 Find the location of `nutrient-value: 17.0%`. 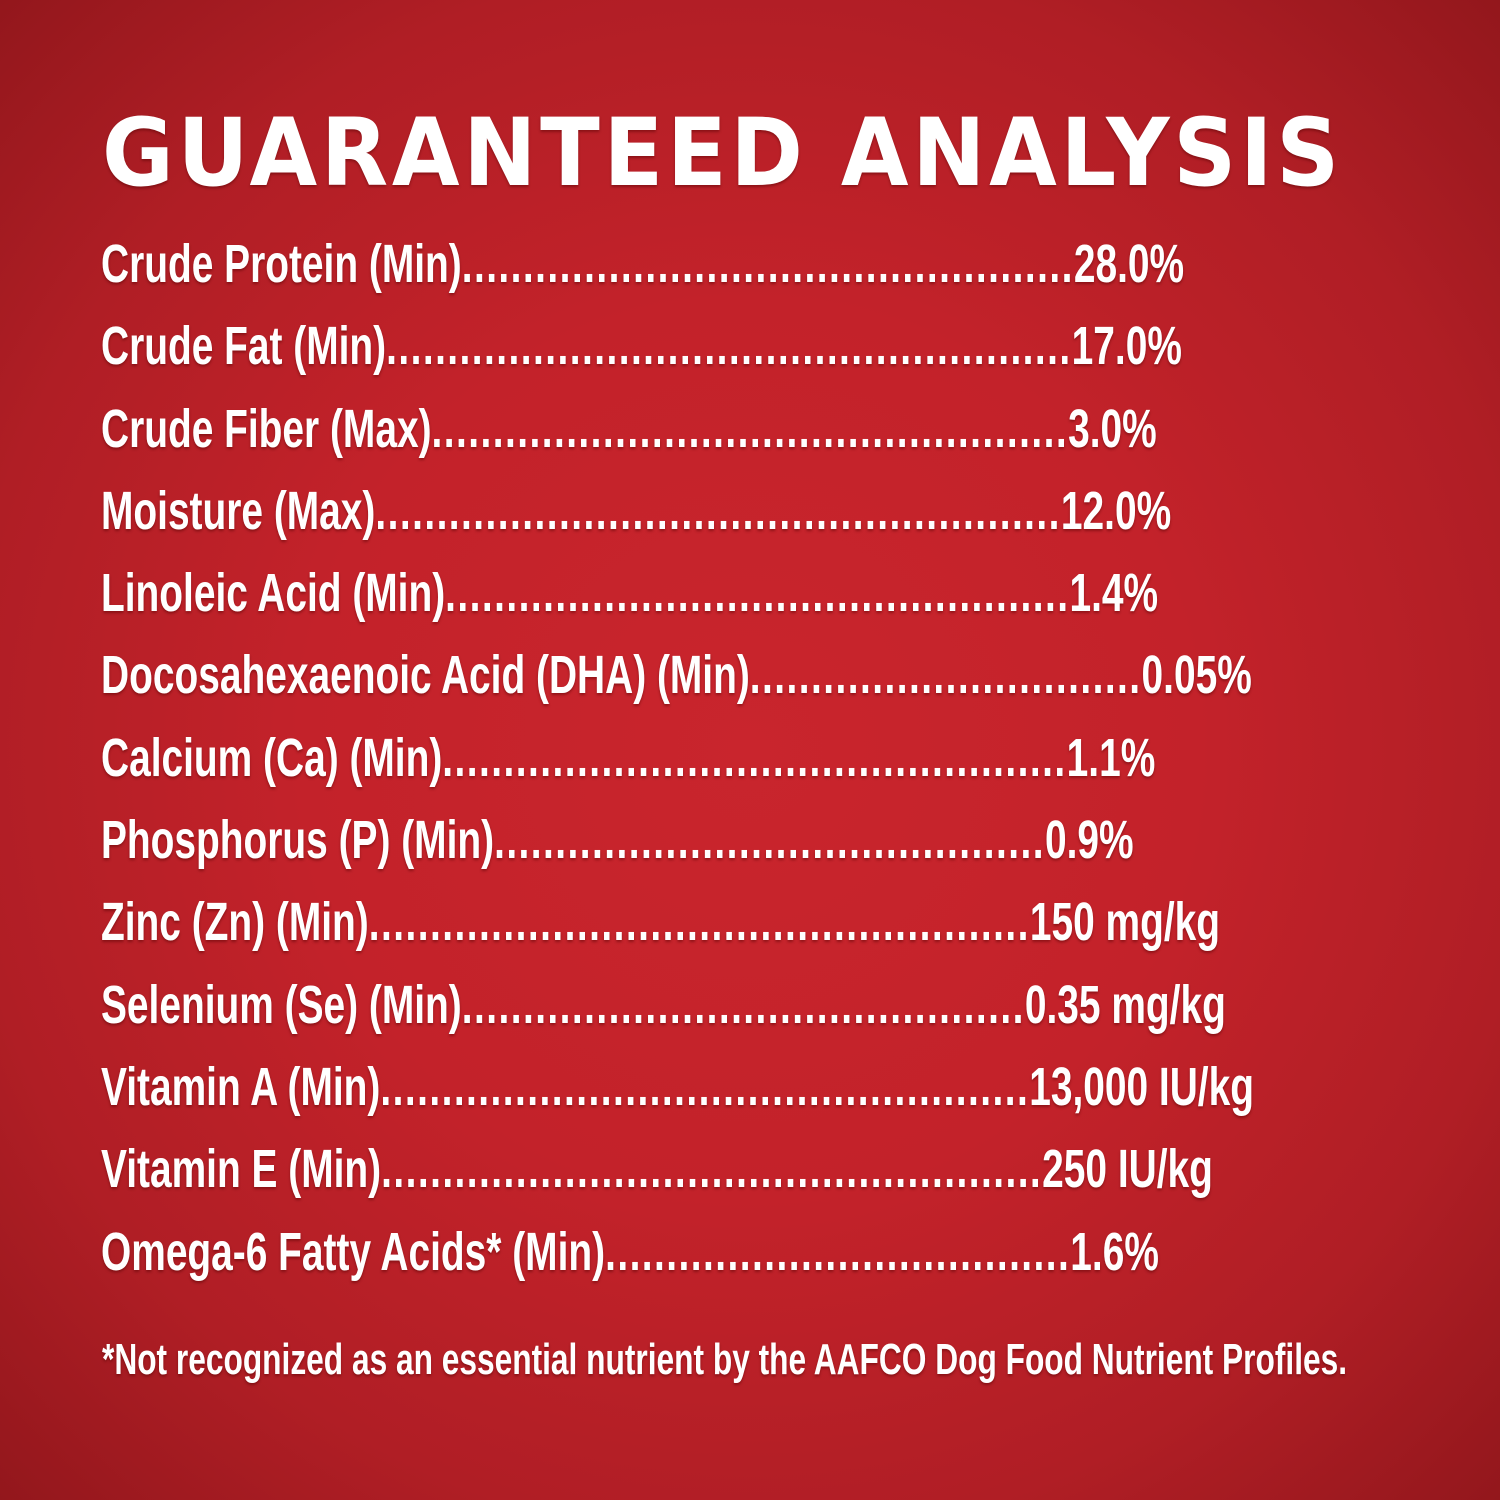

nutrient-value: 17.0% is located at coordinates (1126, 346).